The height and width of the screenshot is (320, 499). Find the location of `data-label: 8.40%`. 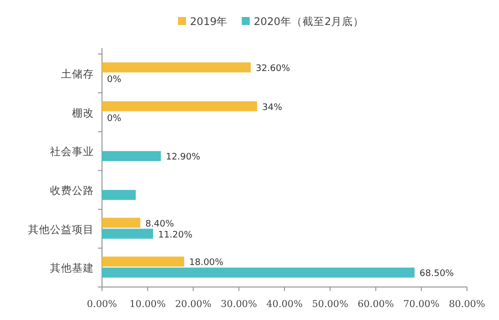

data-label: 8.40% is located at coordinates (159, 224).